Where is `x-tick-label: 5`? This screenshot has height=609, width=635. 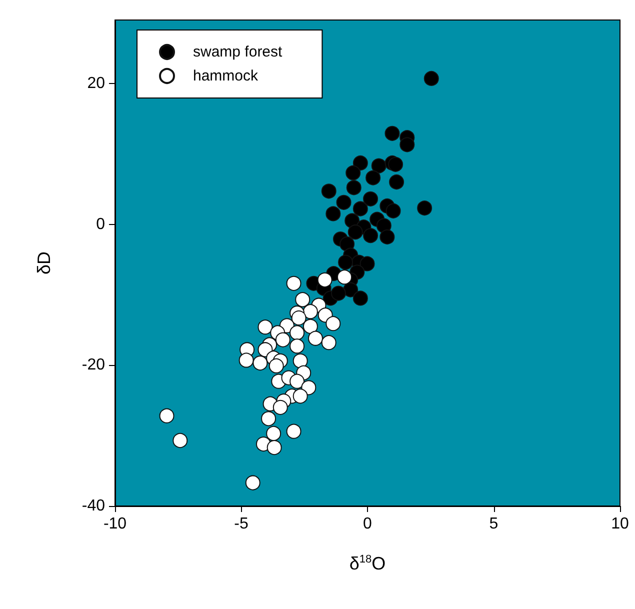 x-tick-label: 5 is located at coordinates (493, 524).